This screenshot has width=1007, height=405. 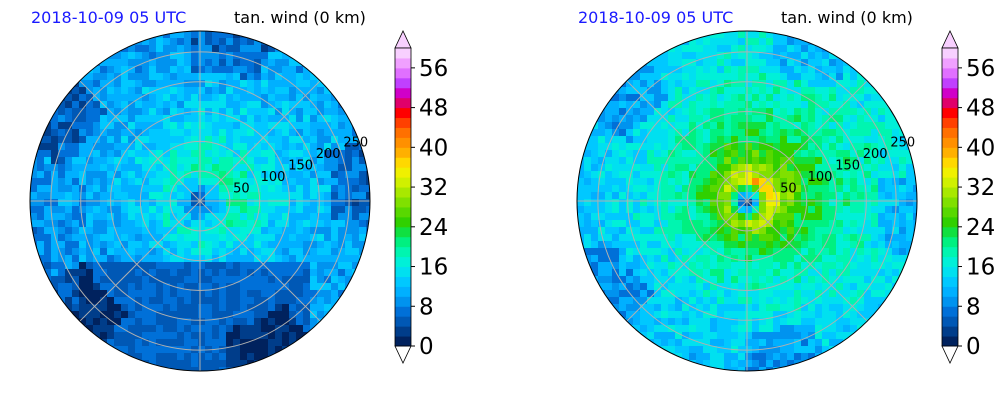 I want to click on spoke-line, so click(x=807, y=141).